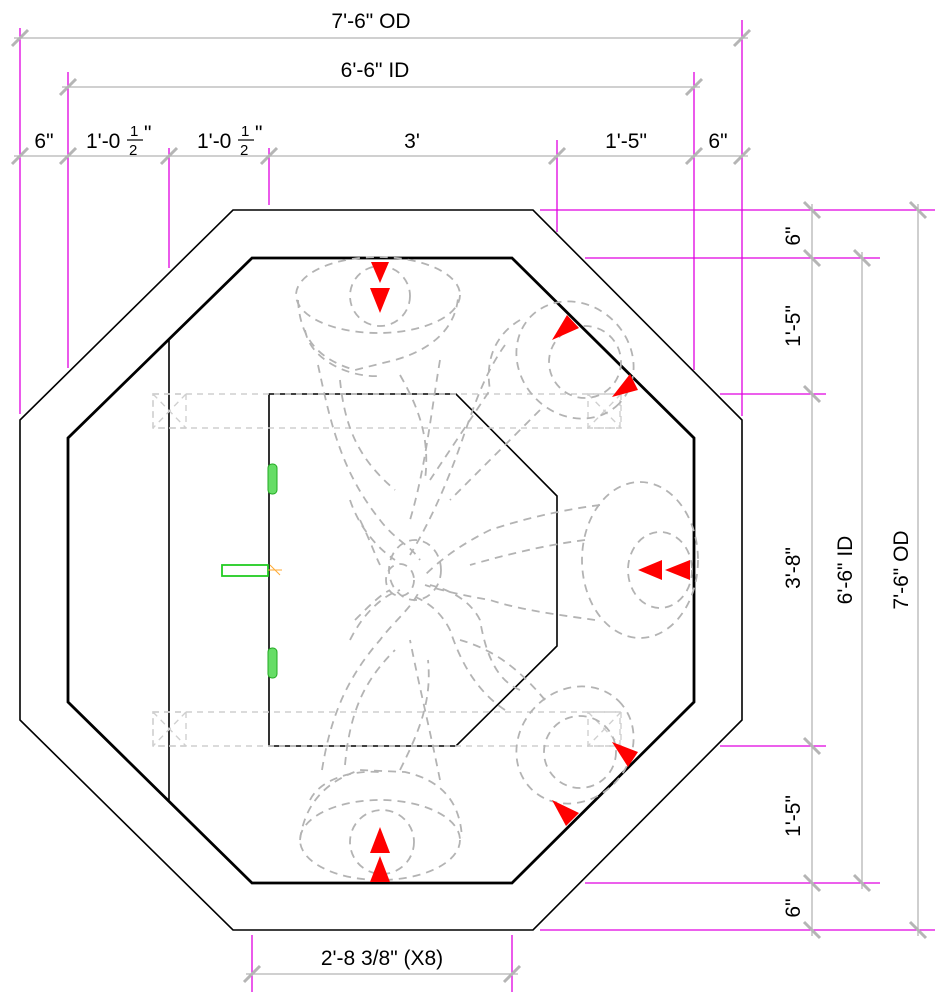 The image size is (943, 994). I want to click on dim-segment-4: 1'-5", so click(626, 141).